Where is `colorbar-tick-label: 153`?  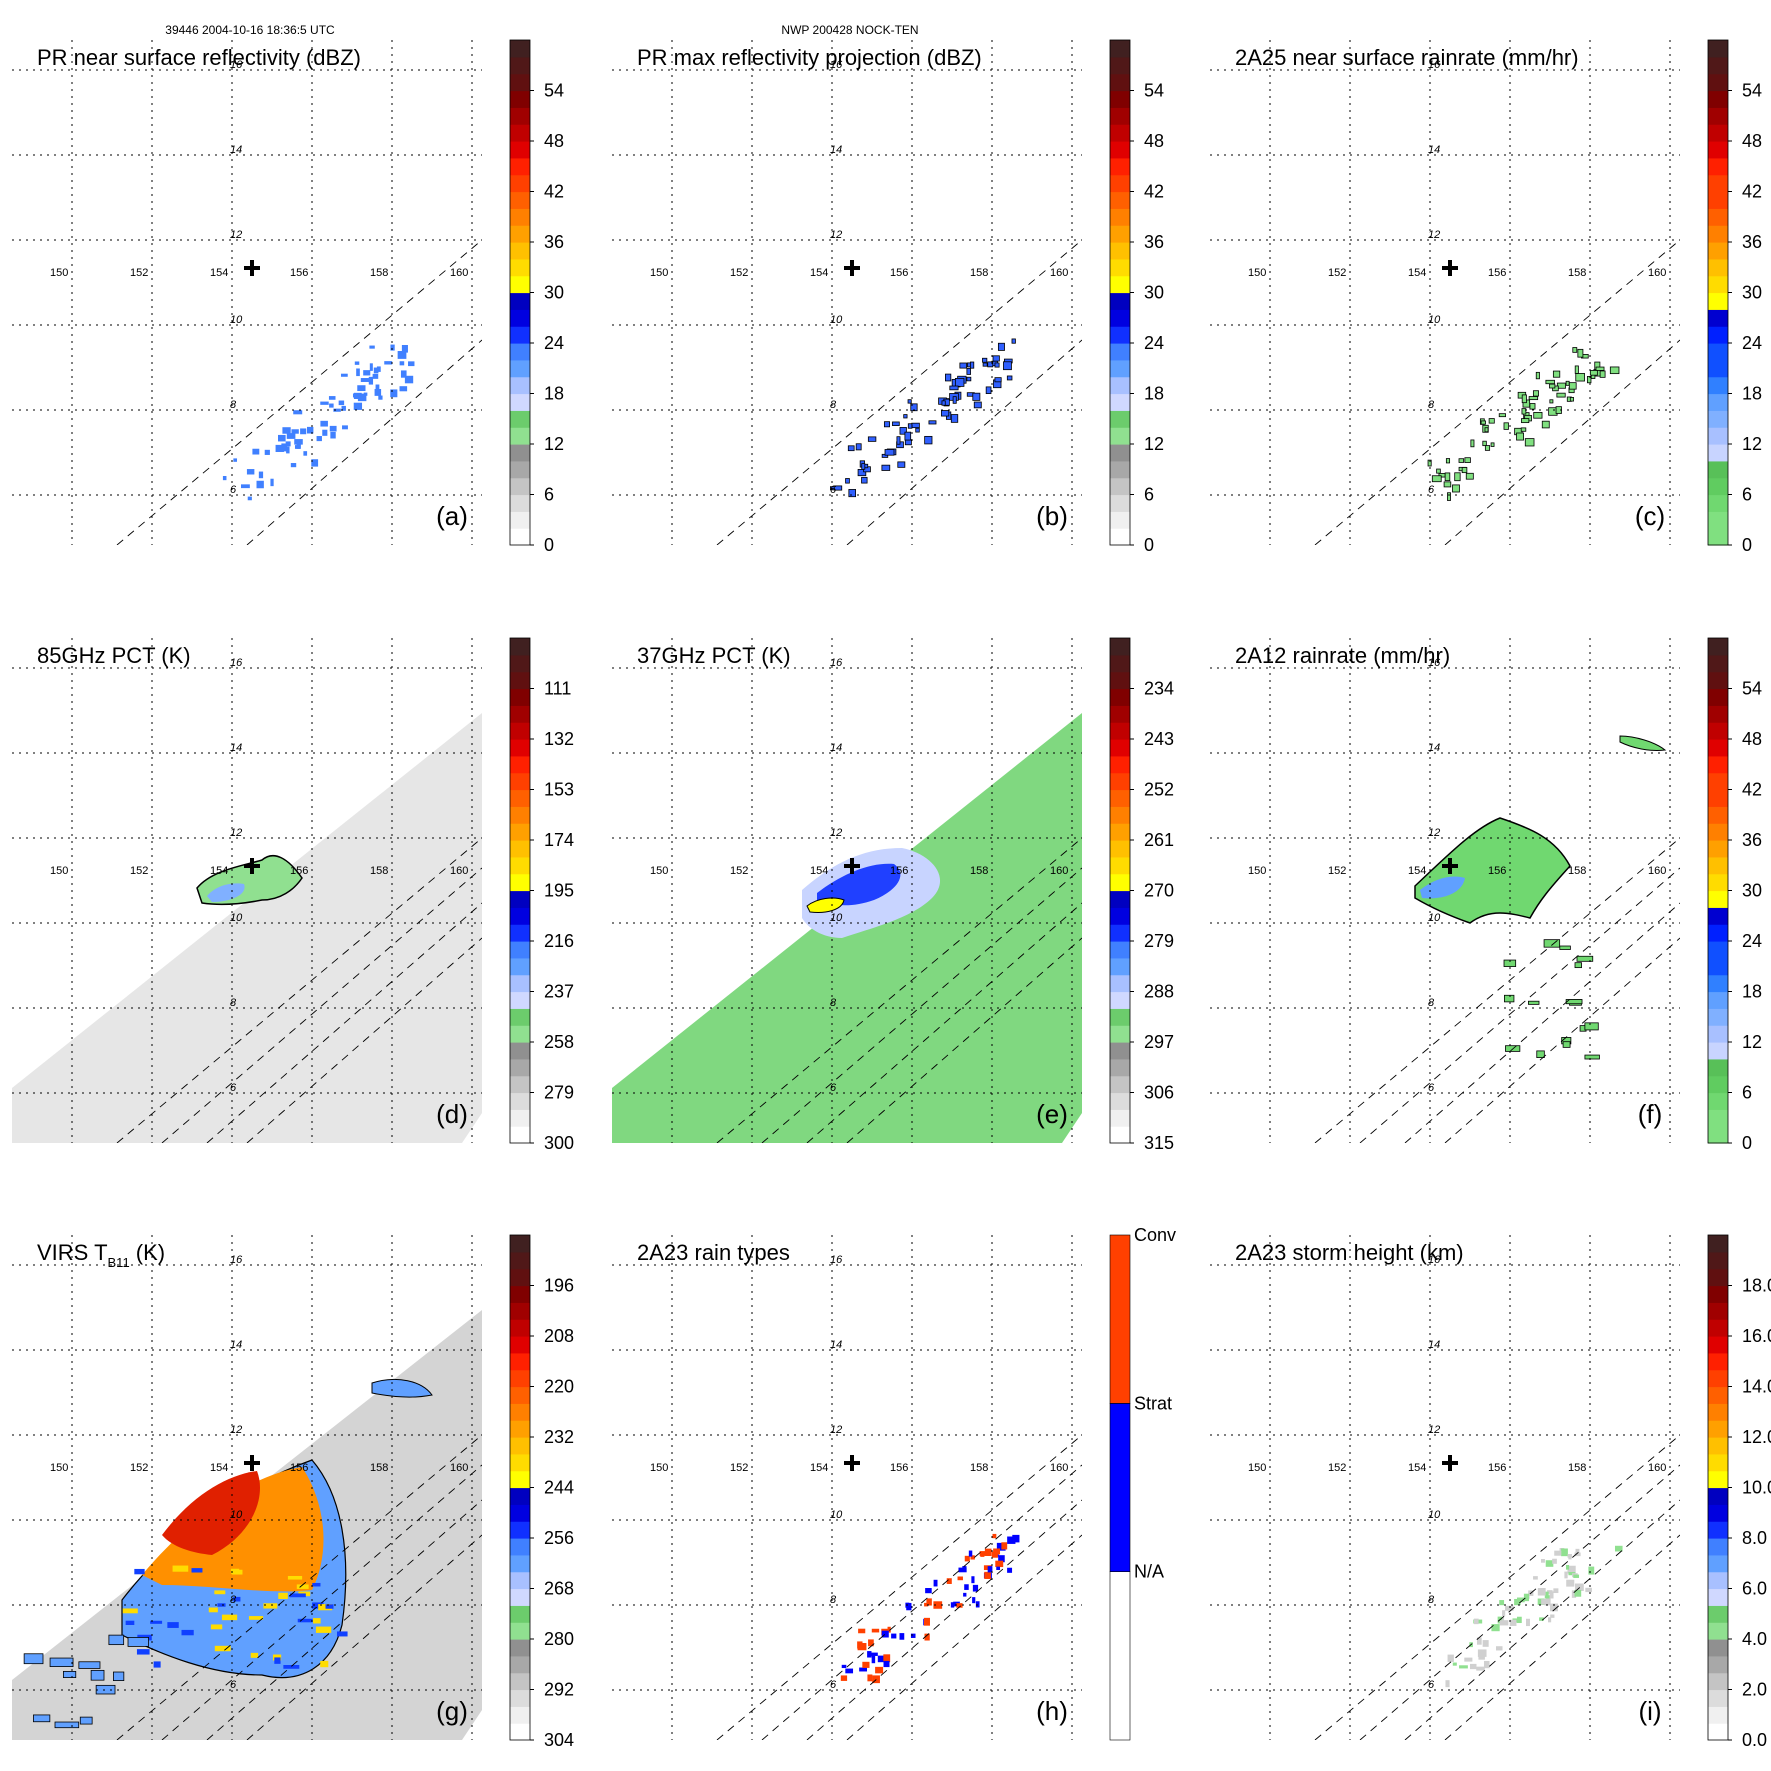
colorbar-tick-label: 153 is located at coordinates (559, 790).